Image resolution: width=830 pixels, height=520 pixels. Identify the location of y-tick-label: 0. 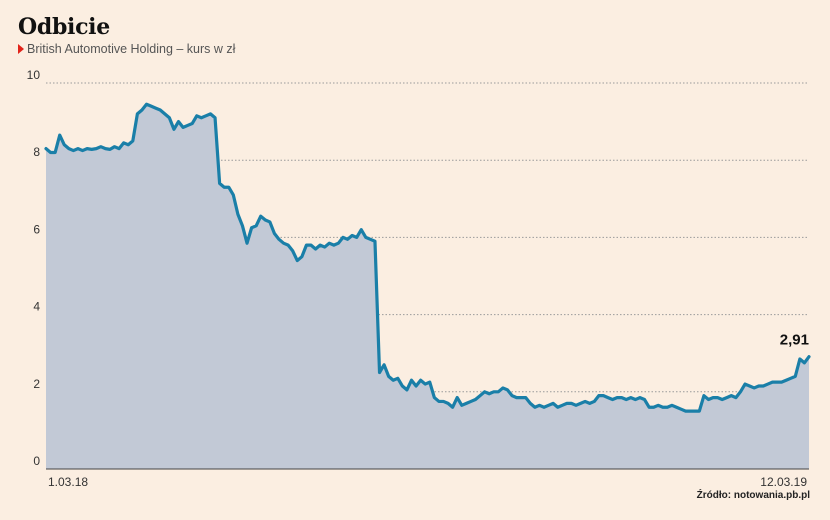
(36, 461).